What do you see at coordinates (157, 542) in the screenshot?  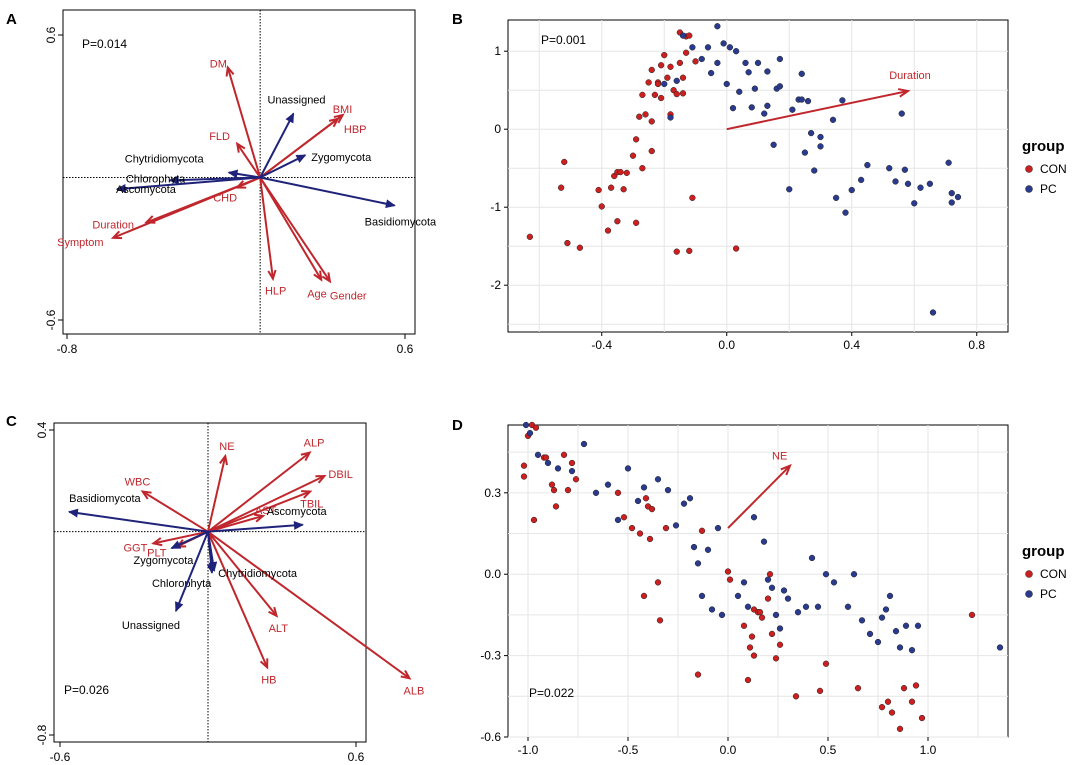 I see `arrowhead-ggt` at bounding box center [157, 542].